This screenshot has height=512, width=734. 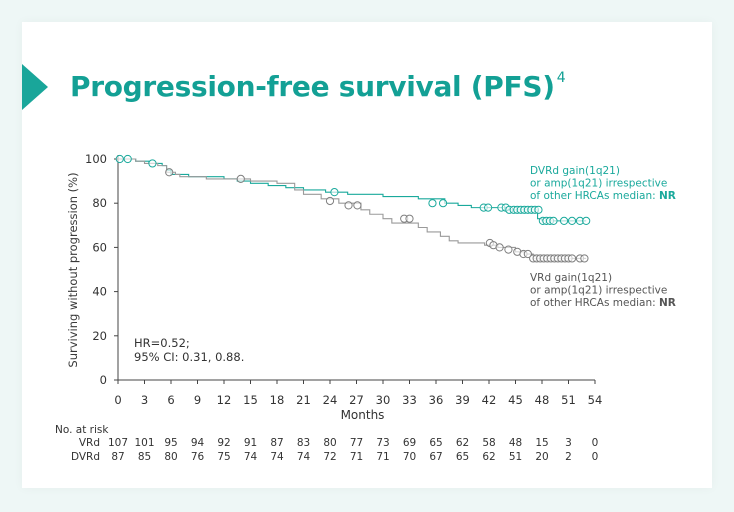 What do you see at coordinates (144, 400) in the screenshot?
I see `x-tick-label: 3` at bounding box center [144, 400].